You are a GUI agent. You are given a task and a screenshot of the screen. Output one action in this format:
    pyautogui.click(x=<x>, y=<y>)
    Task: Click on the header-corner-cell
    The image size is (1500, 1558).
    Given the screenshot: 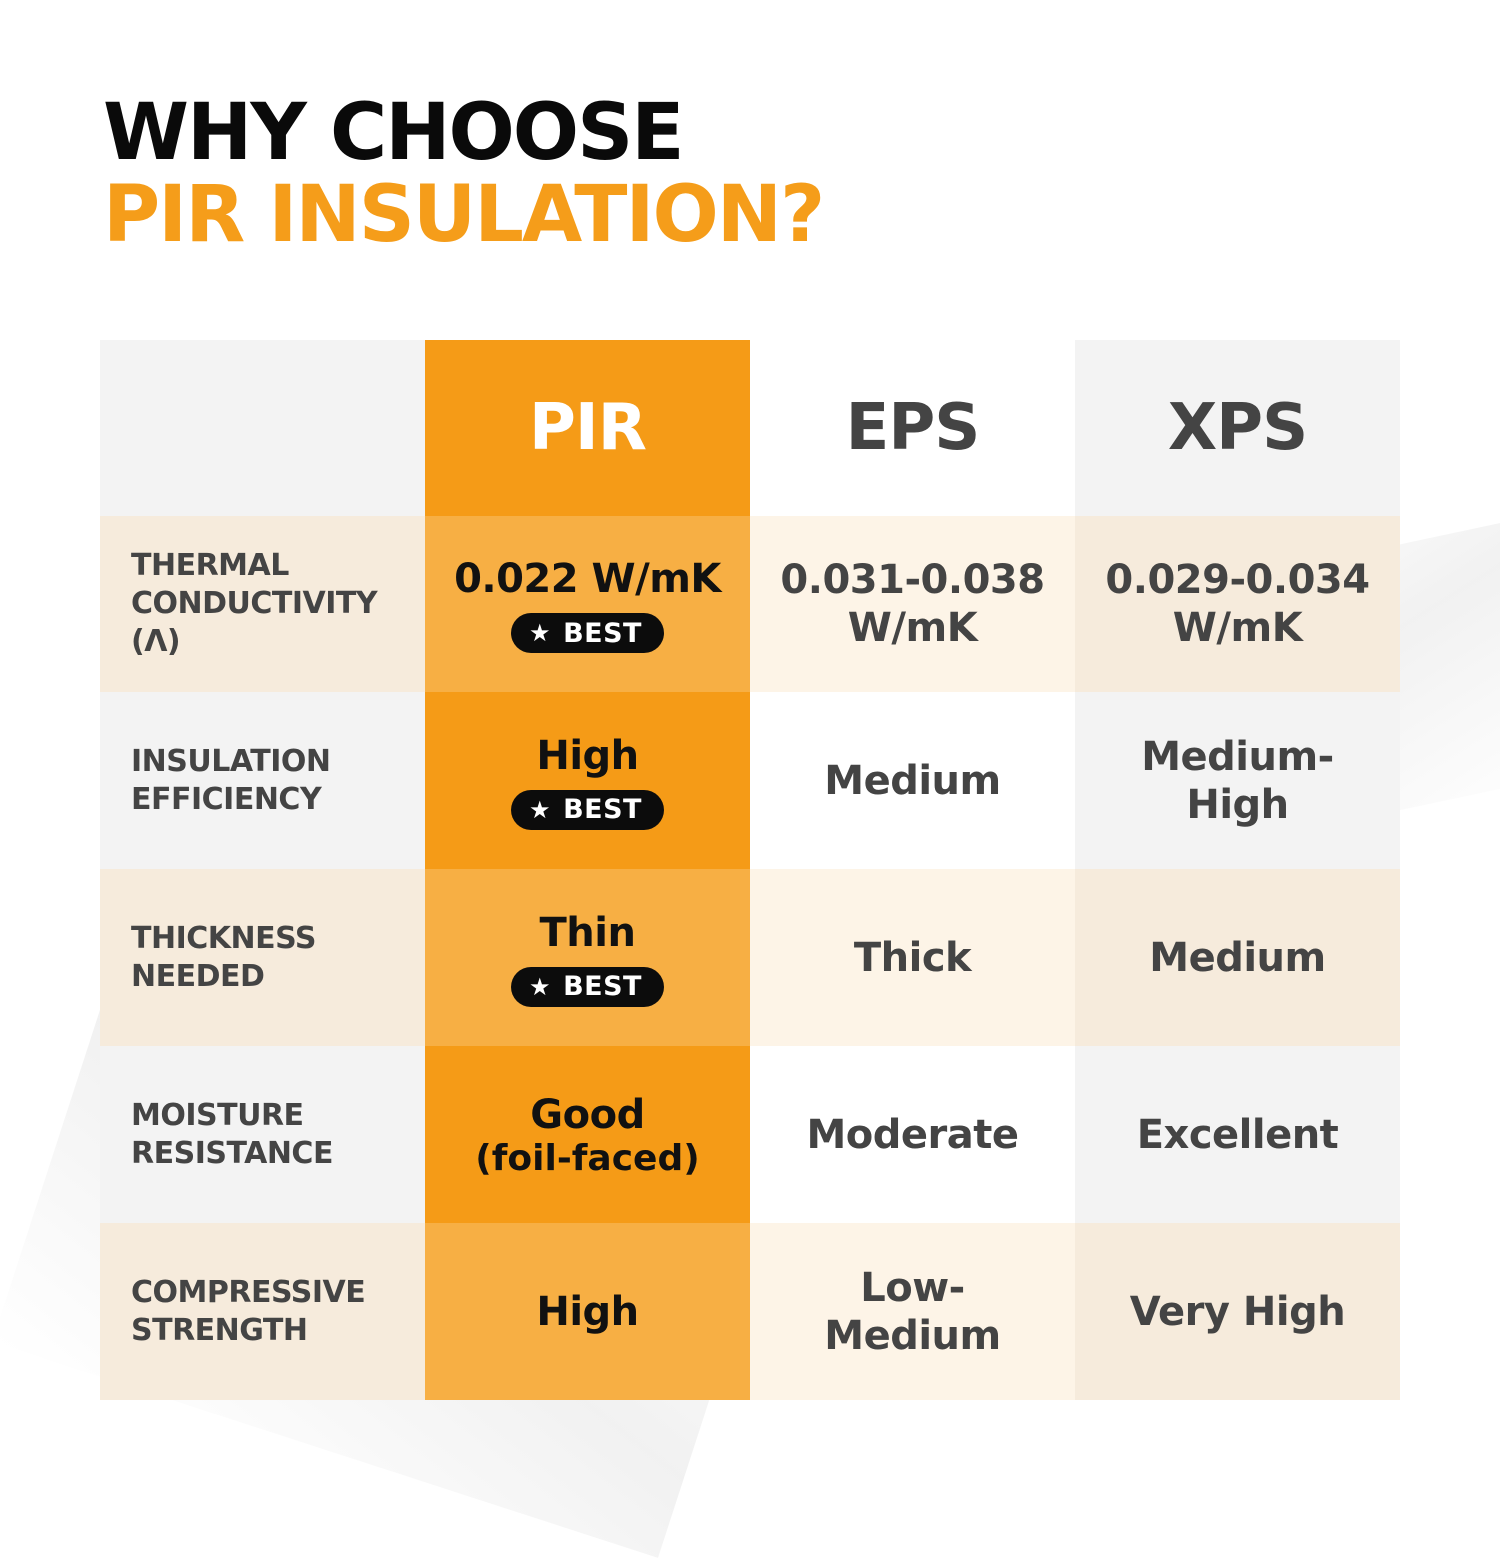 What is the action you would take?
    pyautogui.click(x=262, y=428)
    